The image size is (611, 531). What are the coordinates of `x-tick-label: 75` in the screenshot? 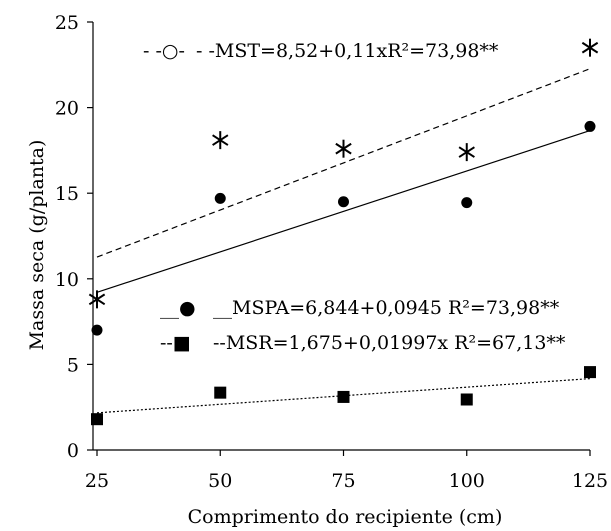 It's located at (343, 481).